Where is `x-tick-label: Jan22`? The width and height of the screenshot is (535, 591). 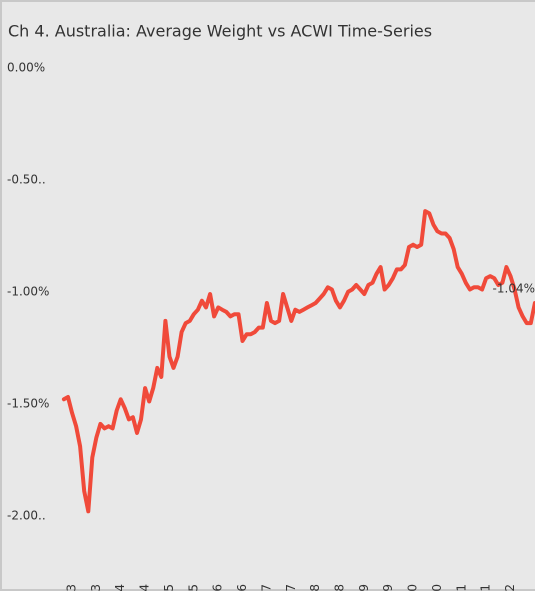
x-tick-label: Jan22 is located at coordinates (510, 587).